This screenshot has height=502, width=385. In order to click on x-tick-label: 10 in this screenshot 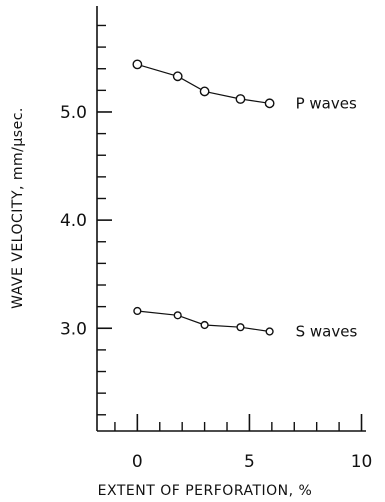, I will do `click(362, 462)`.